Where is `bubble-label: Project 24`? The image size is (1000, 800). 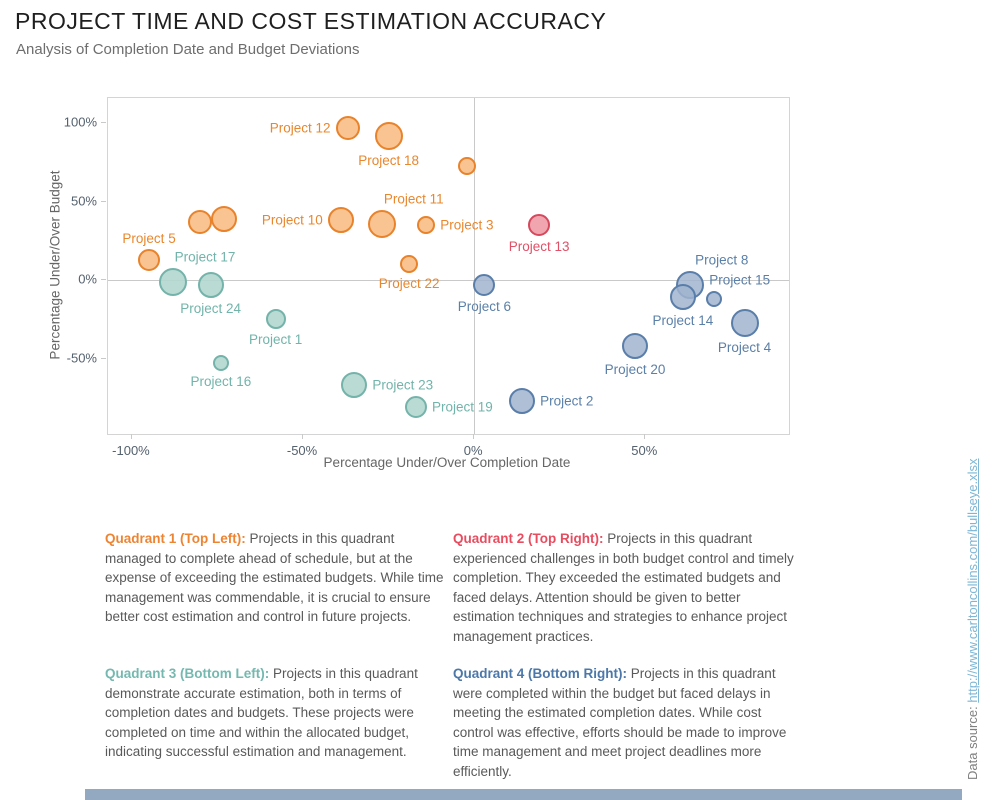
bubble-label: Project 24 is located at coordinates (211, 308).